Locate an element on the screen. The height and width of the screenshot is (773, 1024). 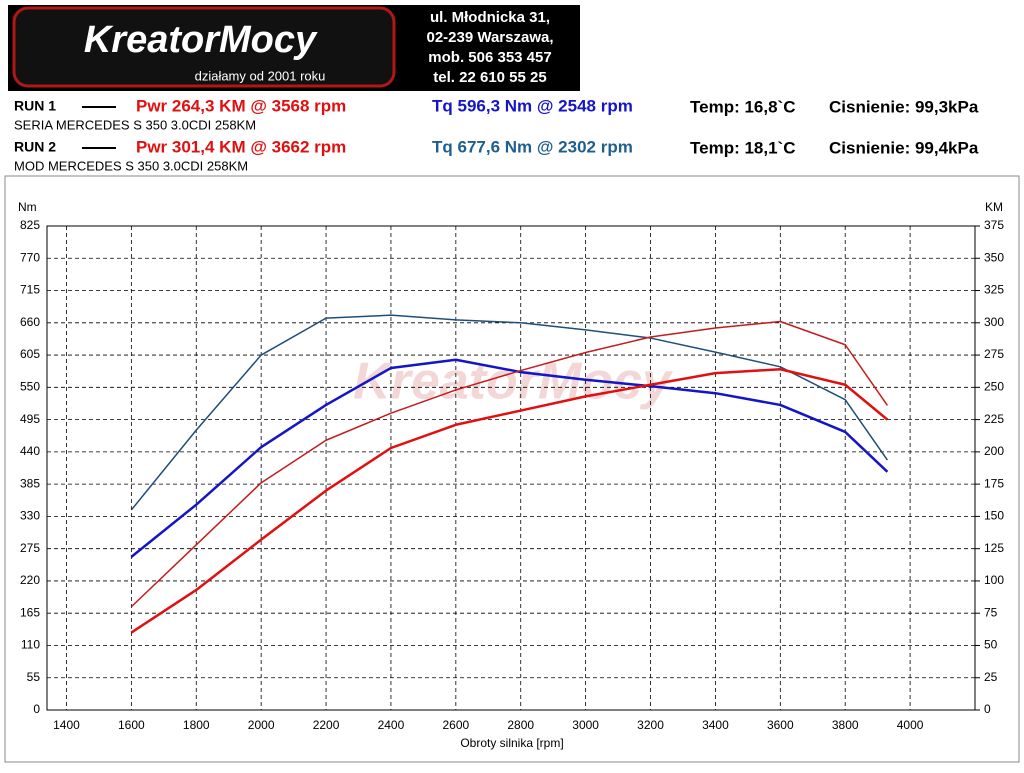
run-label: RUN 2 is located at coordinates (35, 147).